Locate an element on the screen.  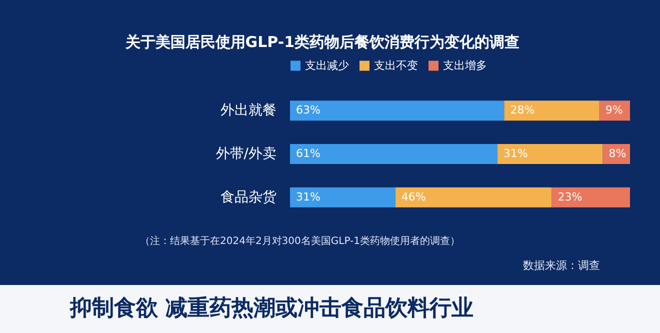
legend-label: 支出减少 is located at coordinates (327, 65).